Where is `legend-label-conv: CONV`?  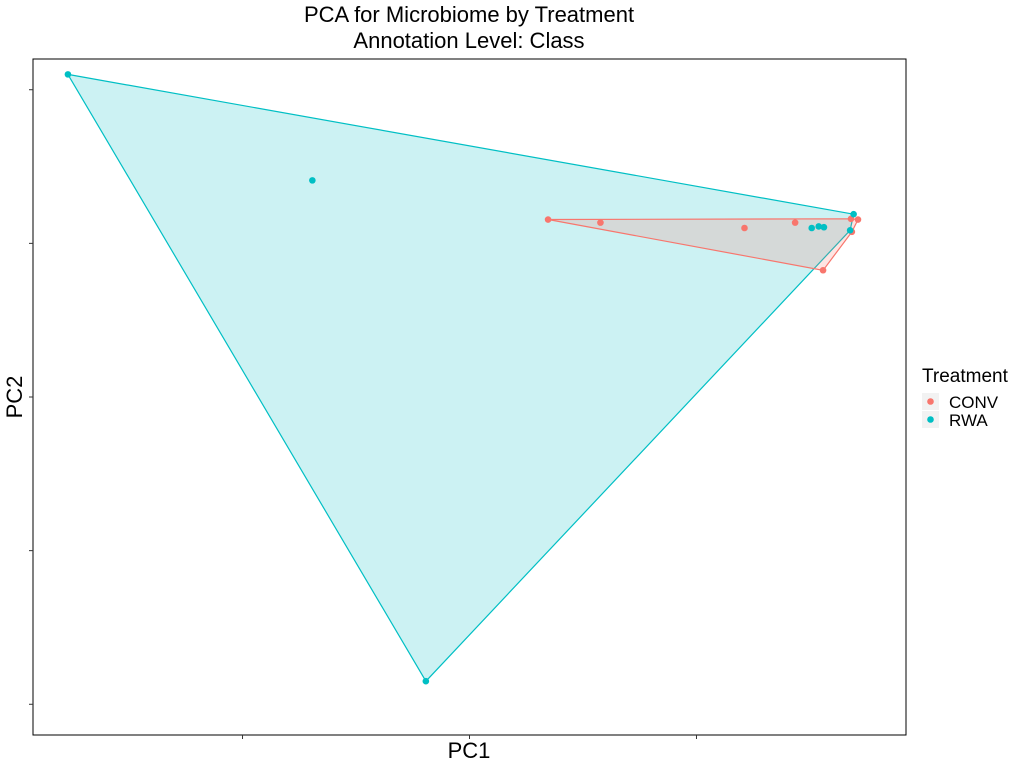
legend-label-conv: CONV is located at coordinates (974, 402).